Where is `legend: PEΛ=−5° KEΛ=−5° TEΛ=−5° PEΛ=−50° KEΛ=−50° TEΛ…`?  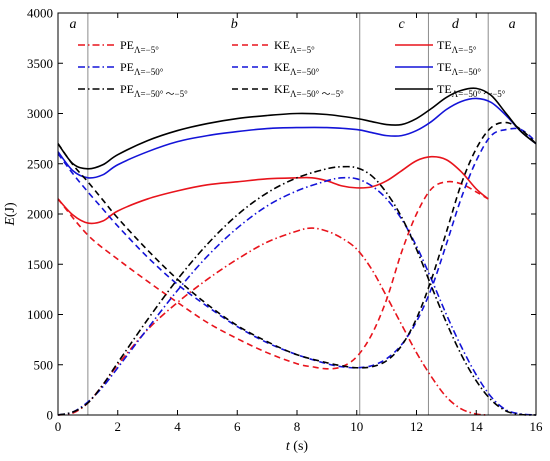
legend: PEΛ=−5° KEΛ=−5° TEΛ=−5° PEΛ=−50° KEΛ=−50° TEΛ… is located at coordinates (292, 68).